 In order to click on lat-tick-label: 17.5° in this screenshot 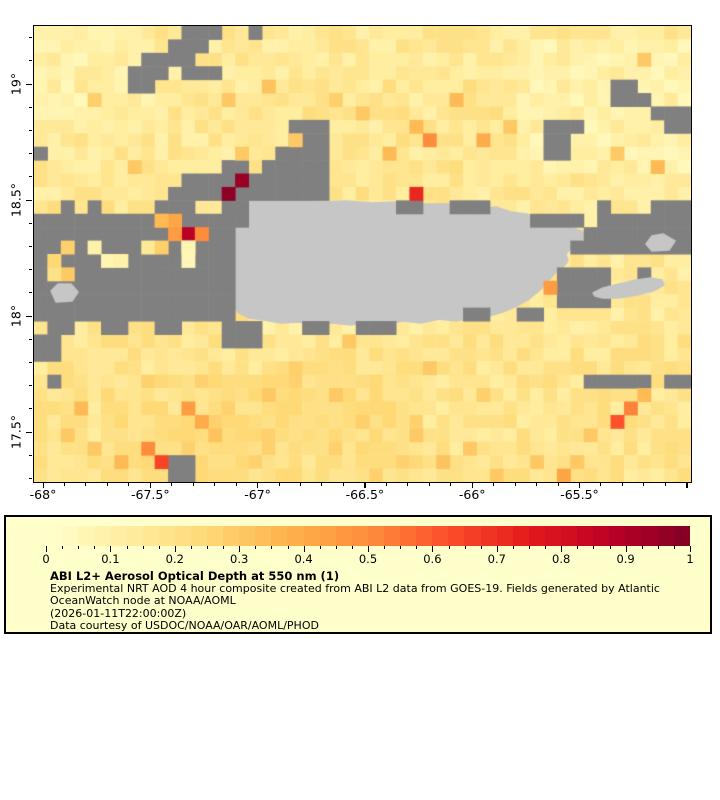, I will do `click(16, 432)`.